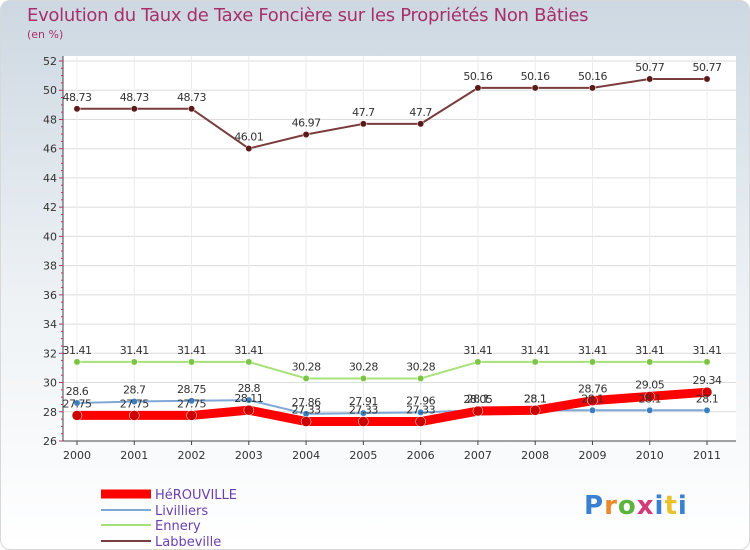 Image resolution: width=750 pixels, height=550 pixels. What do you see at coordinates (192, 455) in the screenshot?
I see `x-tick-label: 2002` at bounding box center [192, 455].